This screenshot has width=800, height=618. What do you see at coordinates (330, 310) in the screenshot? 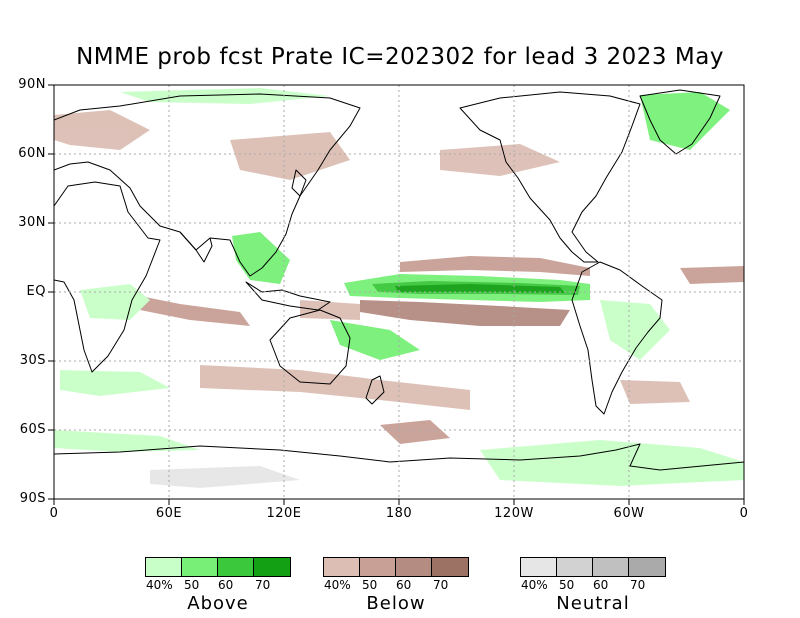
I see `pacific-below-south-light` at bounding box center [330, 310].